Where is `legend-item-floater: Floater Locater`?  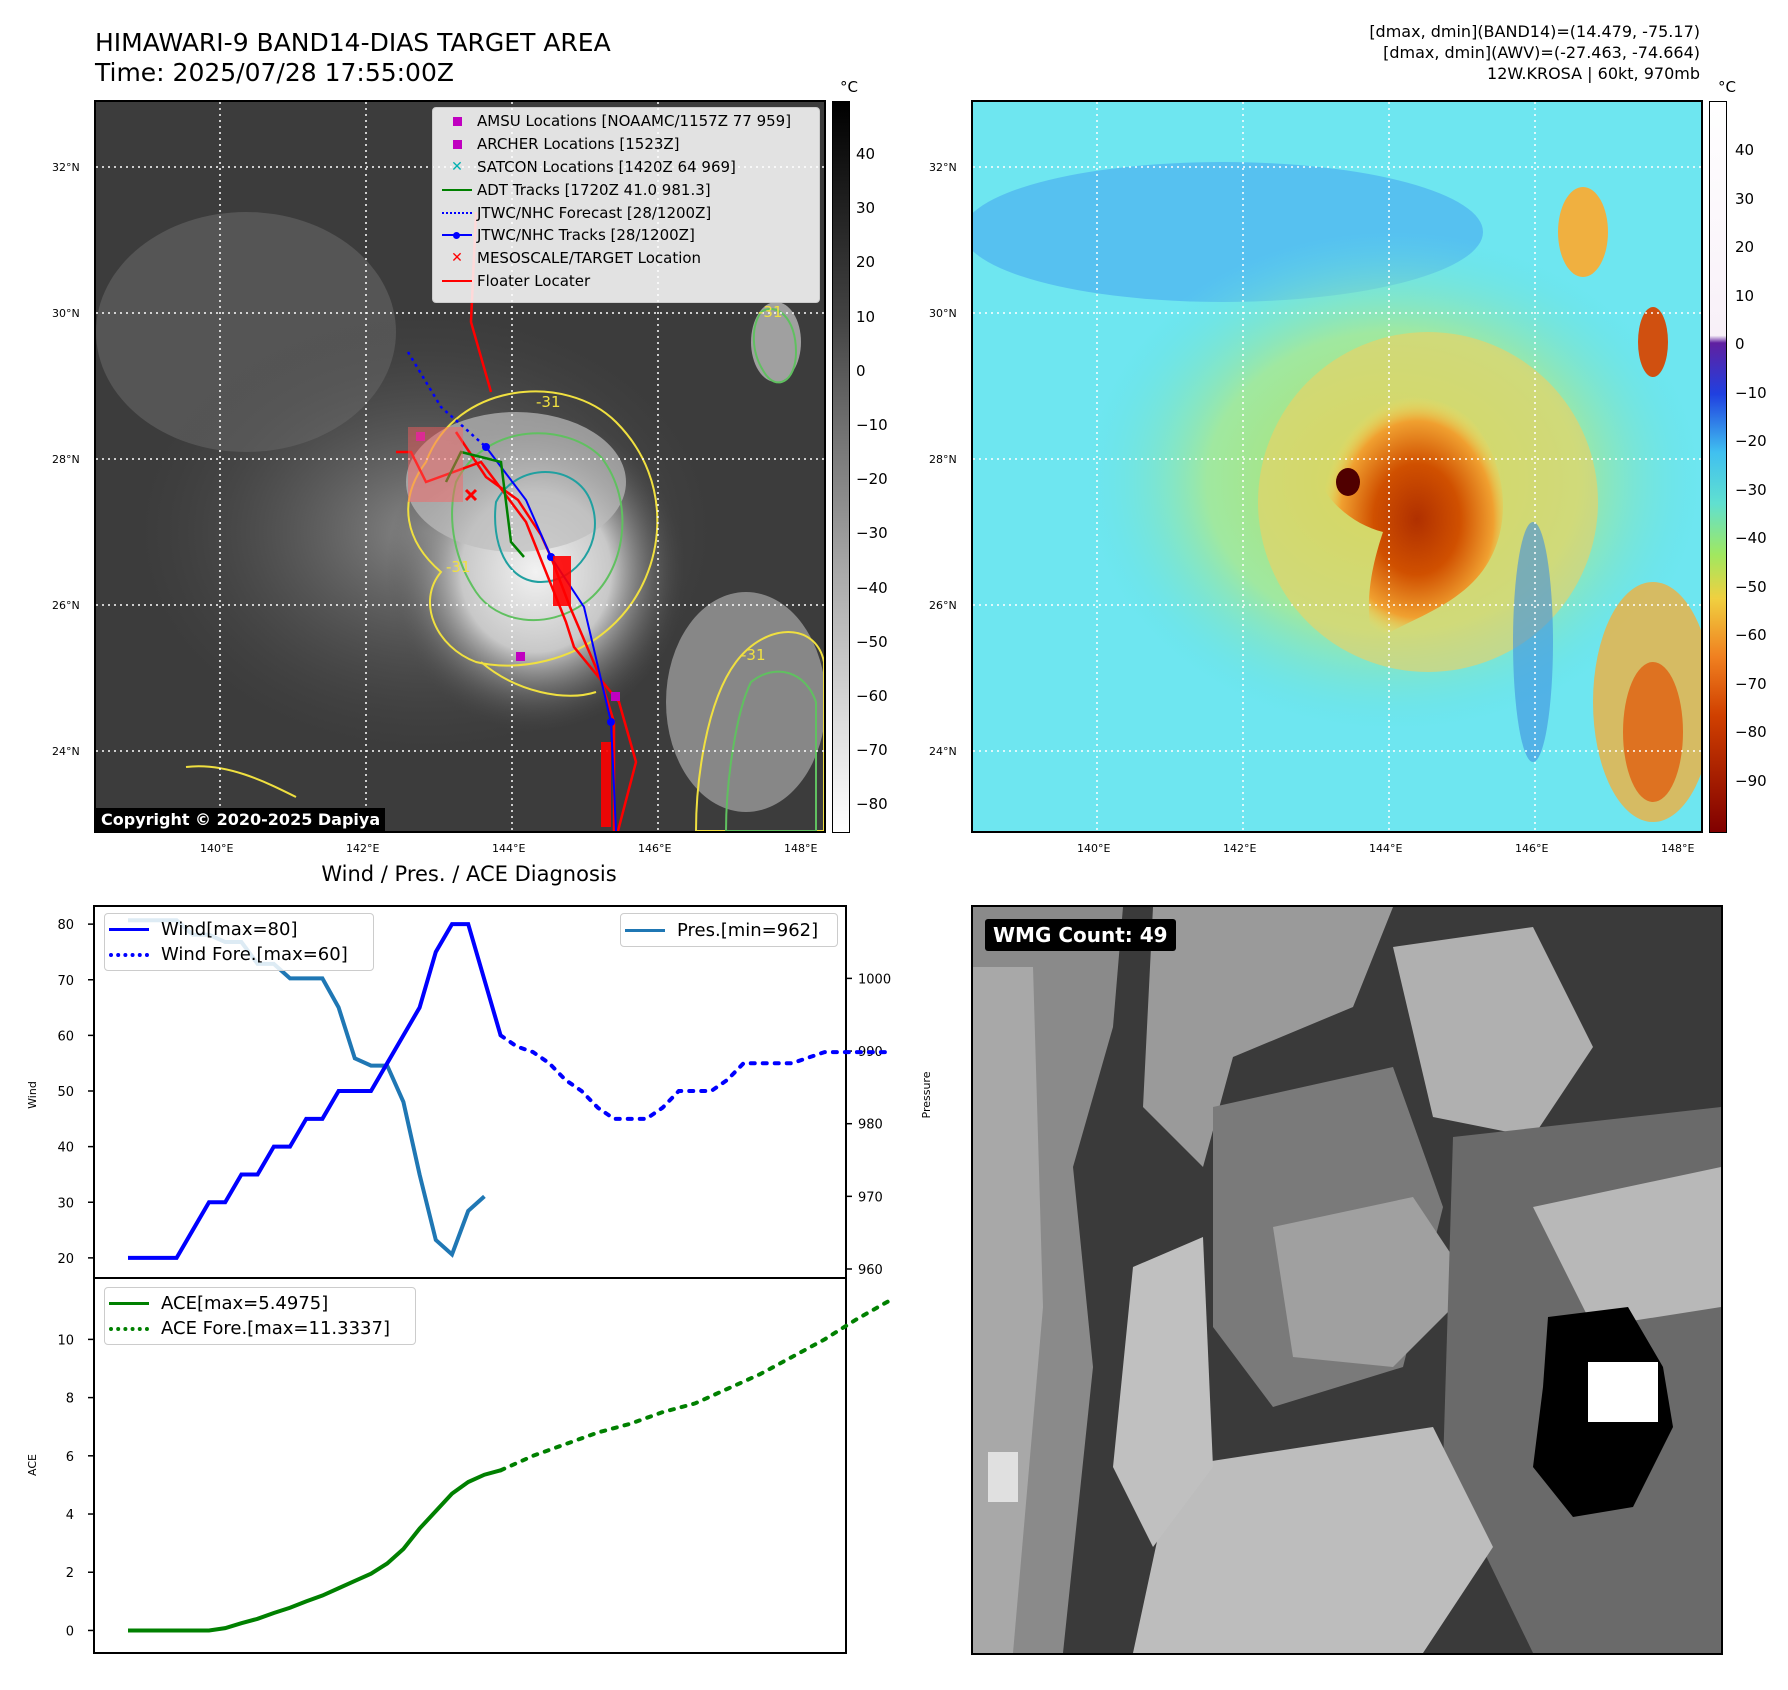 legend-item-floater: Floater Locater is located at coordinates (626, 281).